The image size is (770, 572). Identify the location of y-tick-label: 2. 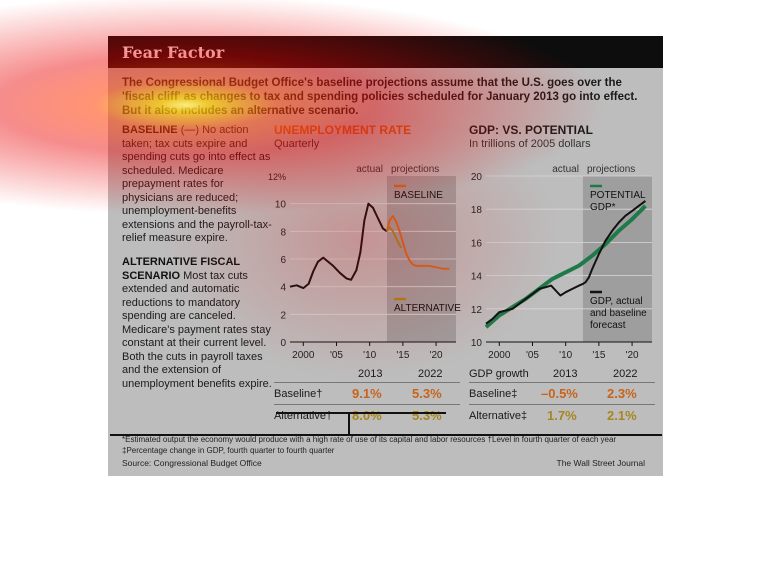
(283, 315).